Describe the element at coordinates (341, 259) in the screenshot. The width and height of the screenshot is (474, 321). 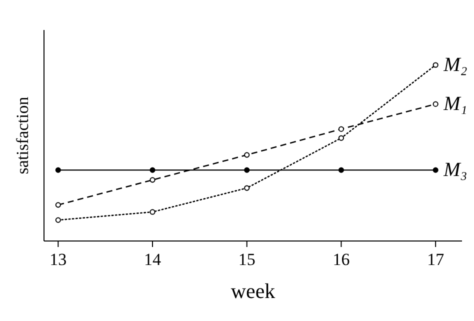
I see `x-tick-label: 16` at that location.